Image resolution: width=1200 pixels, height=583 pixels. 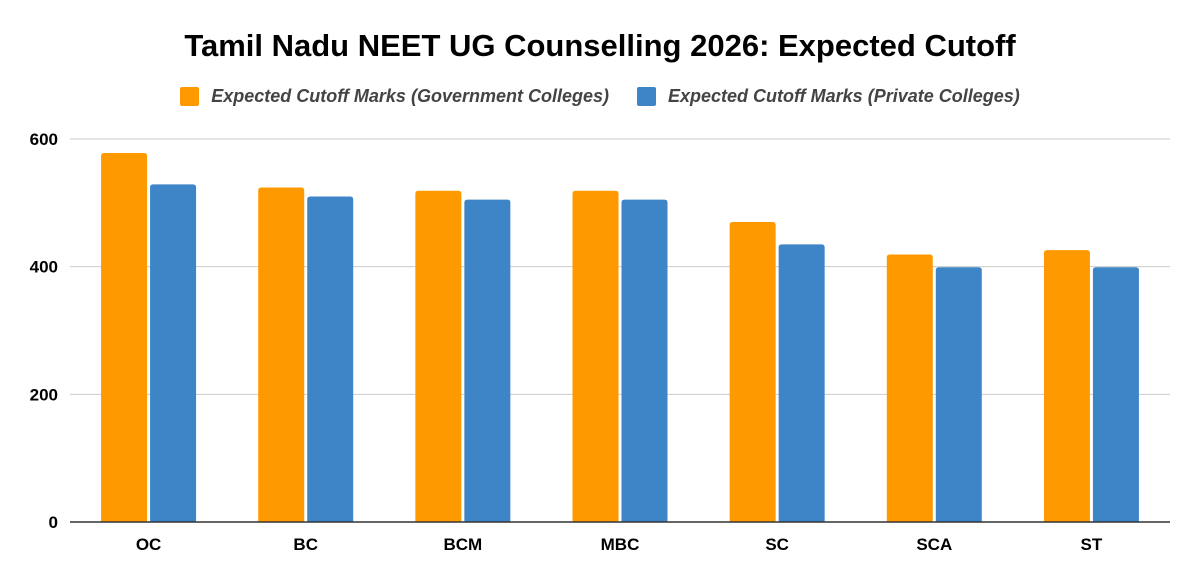 I want to click on legend-label-private: Expected Cutoff Marks (Private Colleges), so click(x=843, y=96).